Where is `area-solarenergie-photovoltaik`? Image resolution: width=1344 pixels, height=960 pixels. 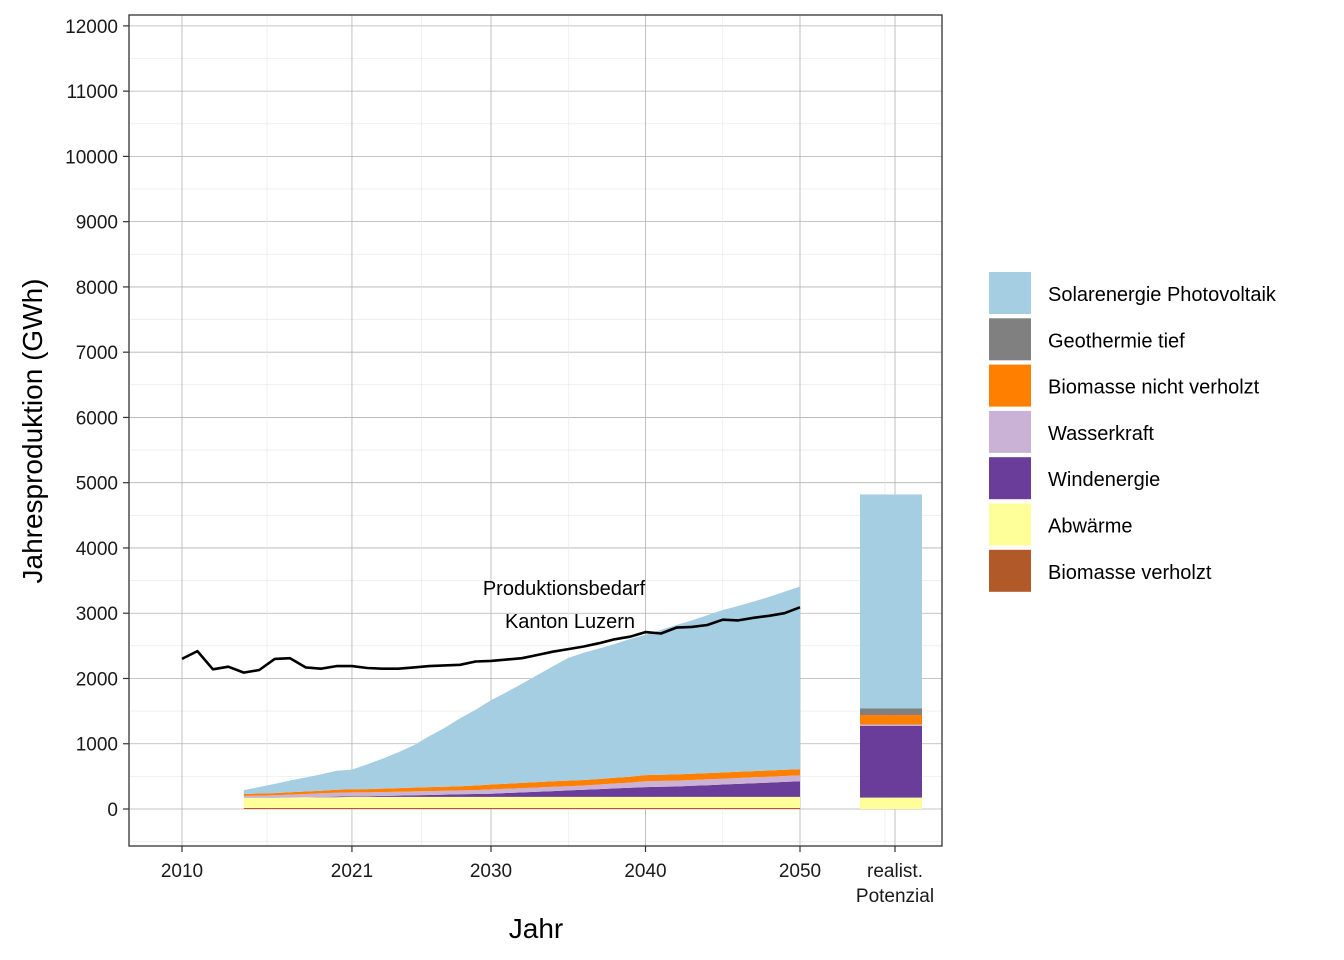 area-solarenergie-photovoltaik is located at coordinates (522, 690).